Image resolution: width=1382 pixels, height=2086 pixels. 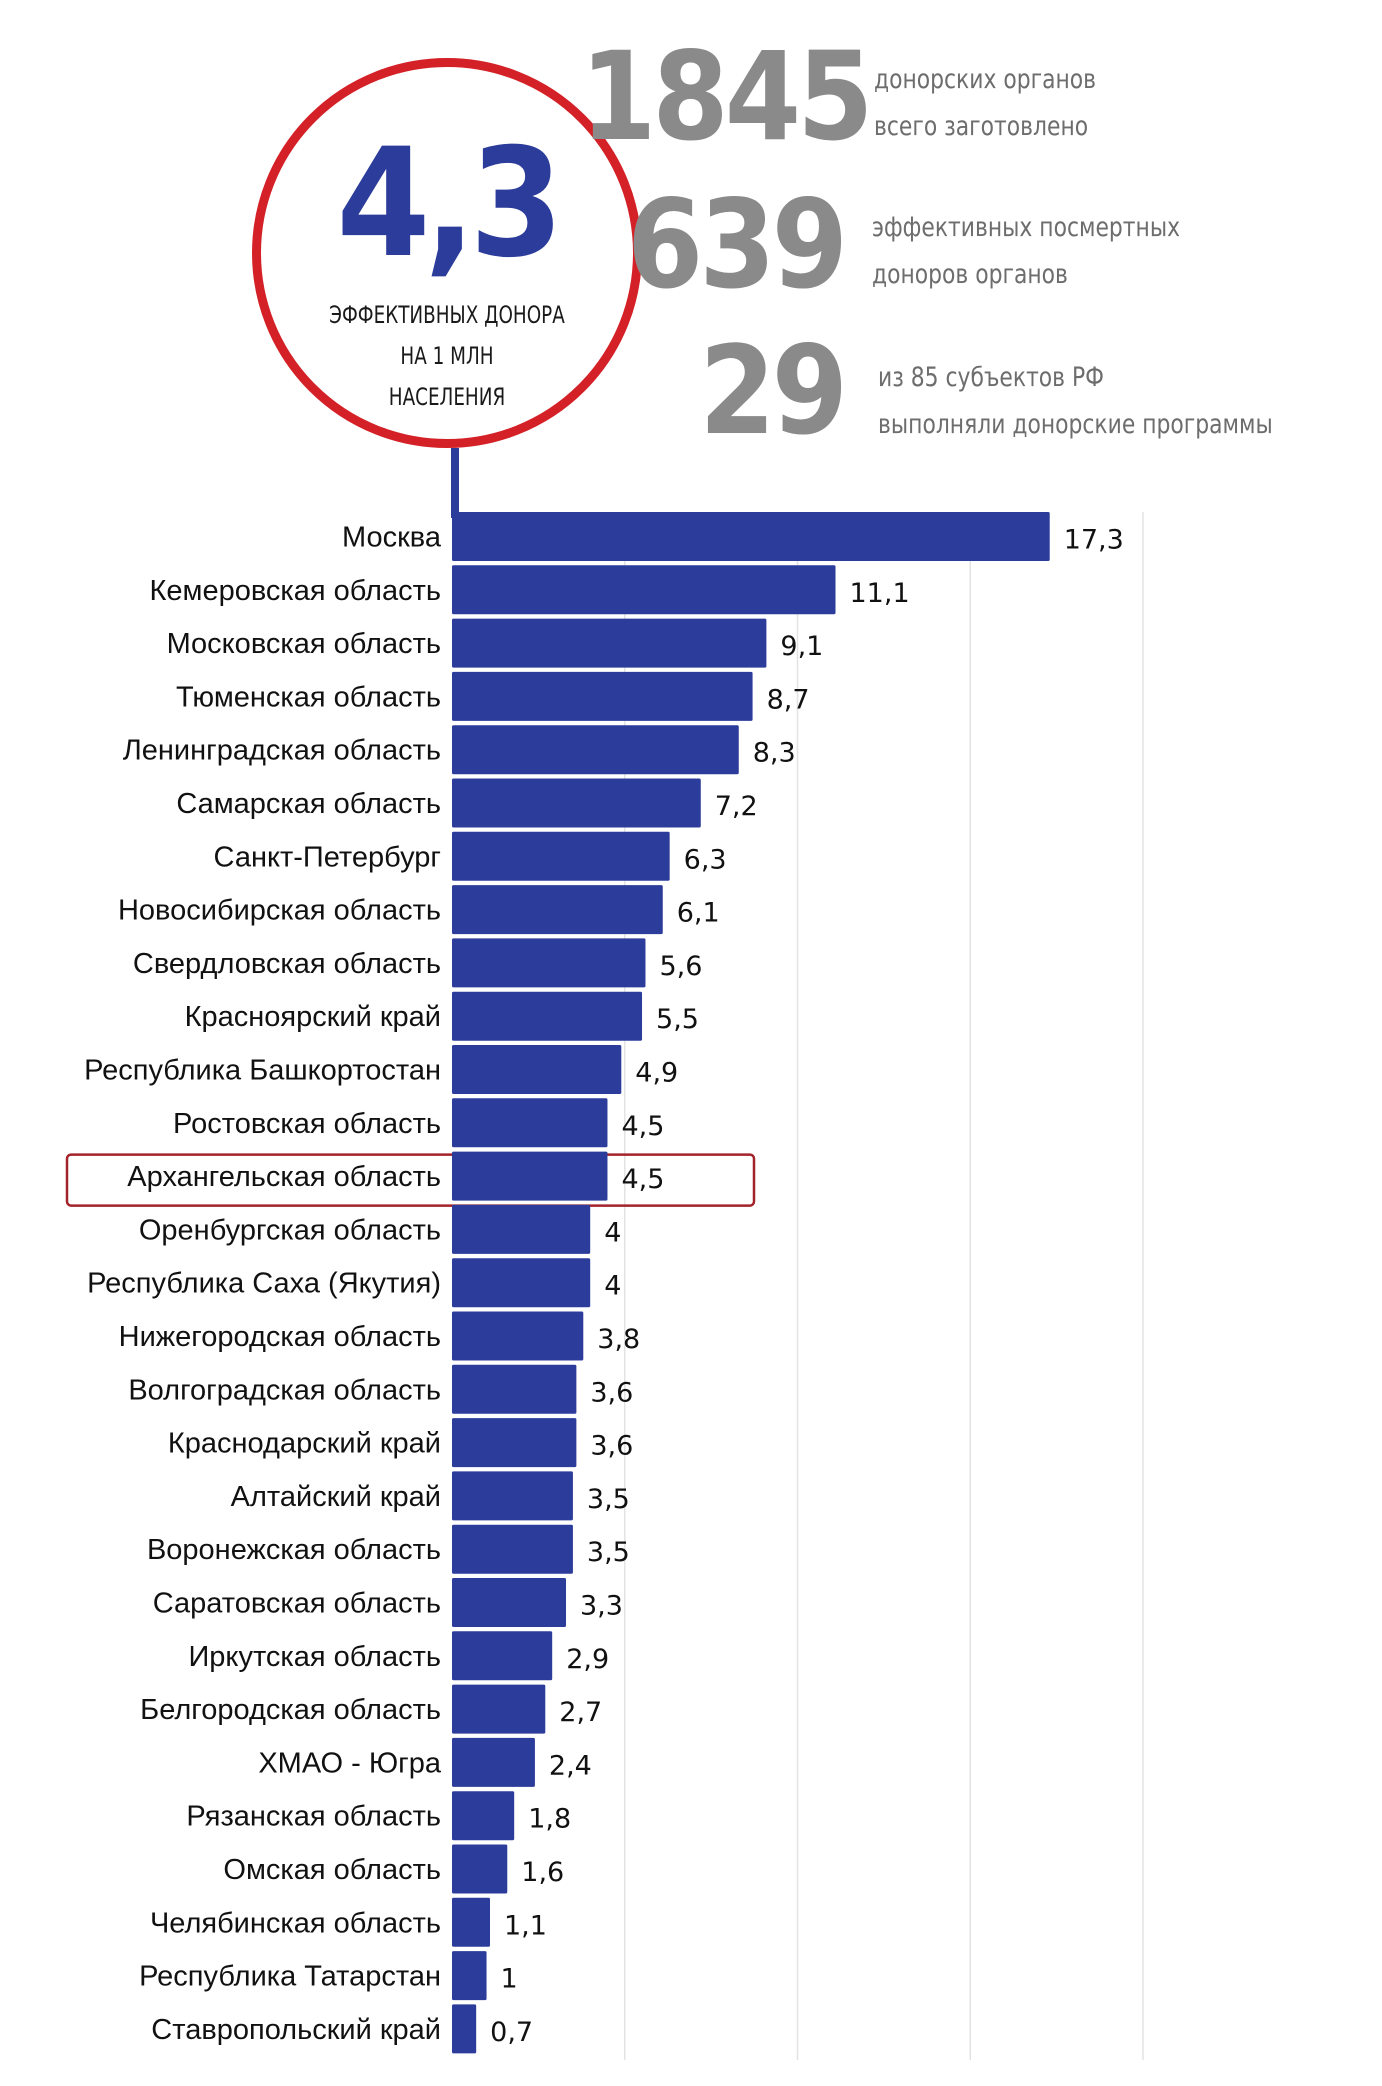 I want to click on value-label: 5,5, so click(x=677, y=1019).